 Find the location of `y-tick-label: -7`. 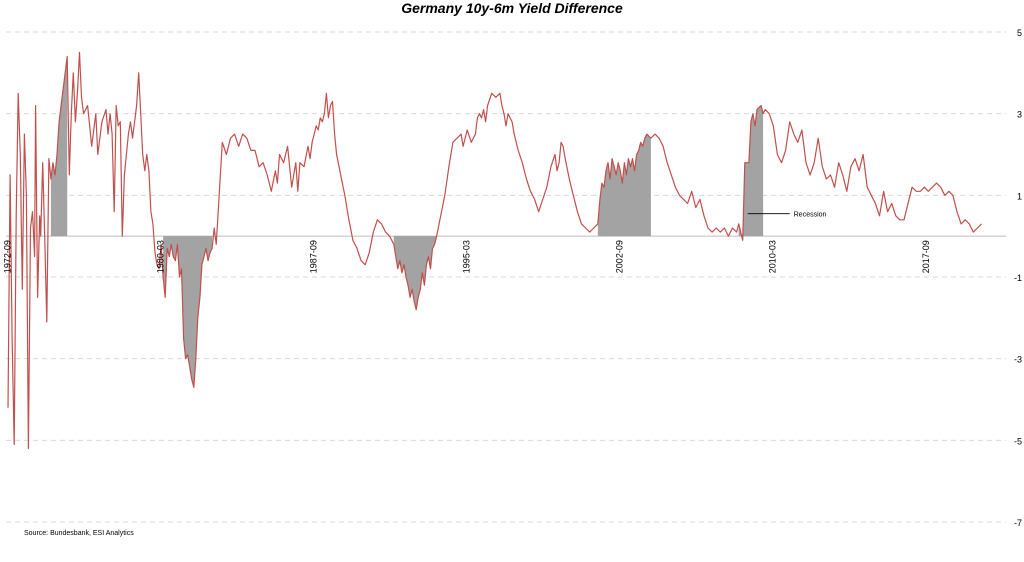

y-tick-label: -7 is located at coordinates (1018, 523).